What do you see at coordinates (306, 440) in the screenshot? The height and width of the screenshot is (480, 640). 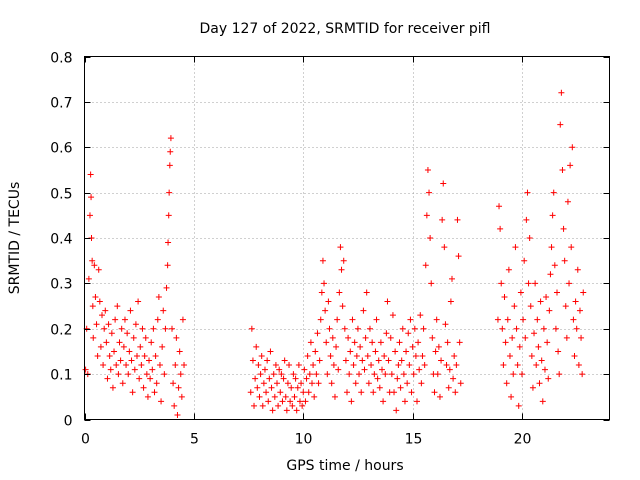 I see `x-tick-labels: 0 5 10 15 20` at bounding box center [306, 440].